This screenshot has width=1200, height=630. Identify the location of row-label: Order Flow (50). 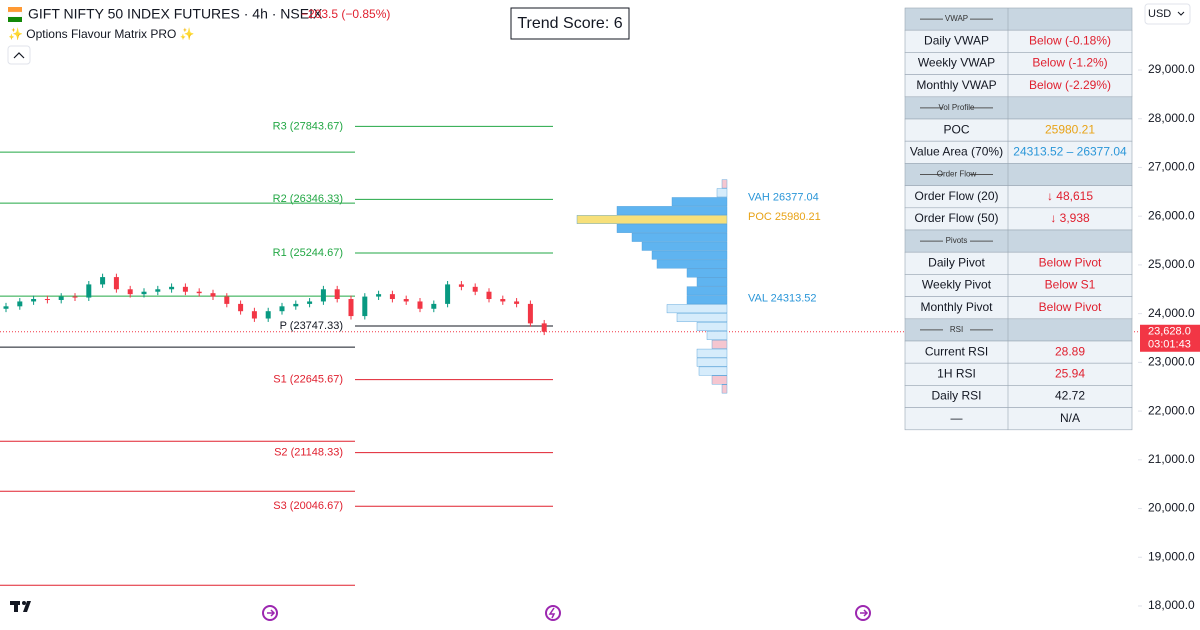
(956, 218).